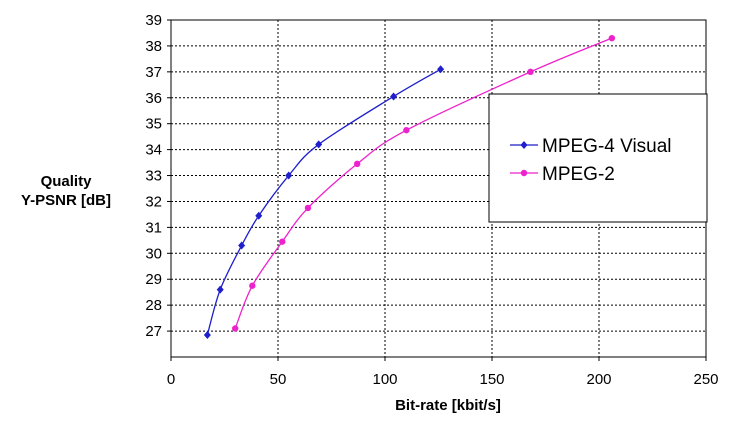 The image size is (744, 430). I want to click on legend-label: MPEG-4 Visual, so click(607, 146).